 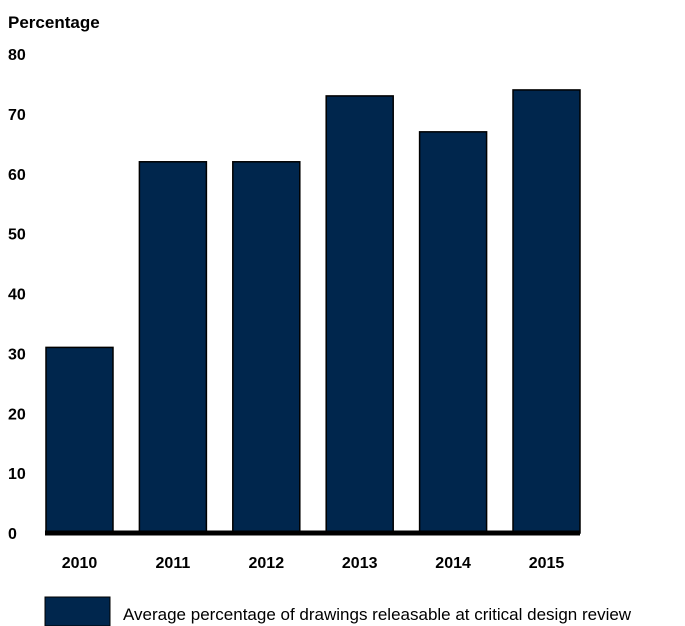 What do you see at coordinates (173, 563) in the screenshot?
I see `x-tick-label: 2011` at bounding box center [173, 563].